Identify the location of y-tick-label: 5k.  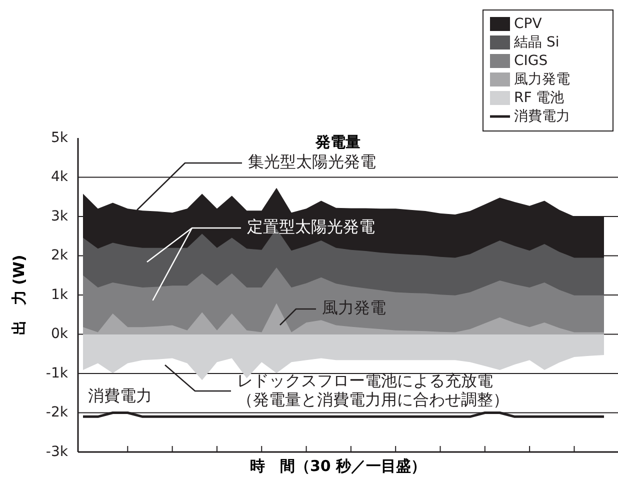
(59, 138).